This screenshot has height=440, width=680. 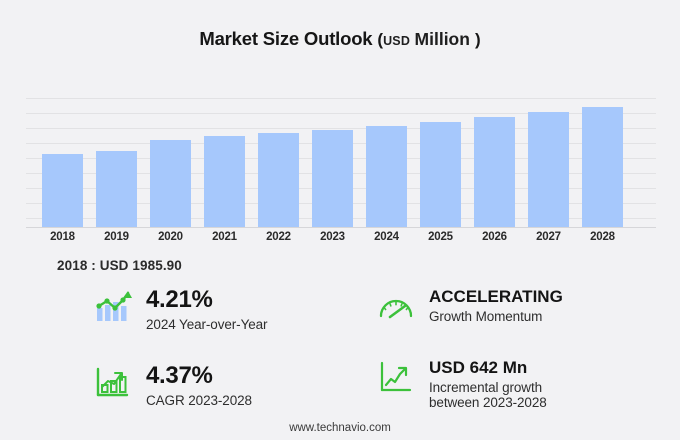 I want to click on stat-text: 4.21% 2024 Year-over-Year, so click(x=207, y=309).